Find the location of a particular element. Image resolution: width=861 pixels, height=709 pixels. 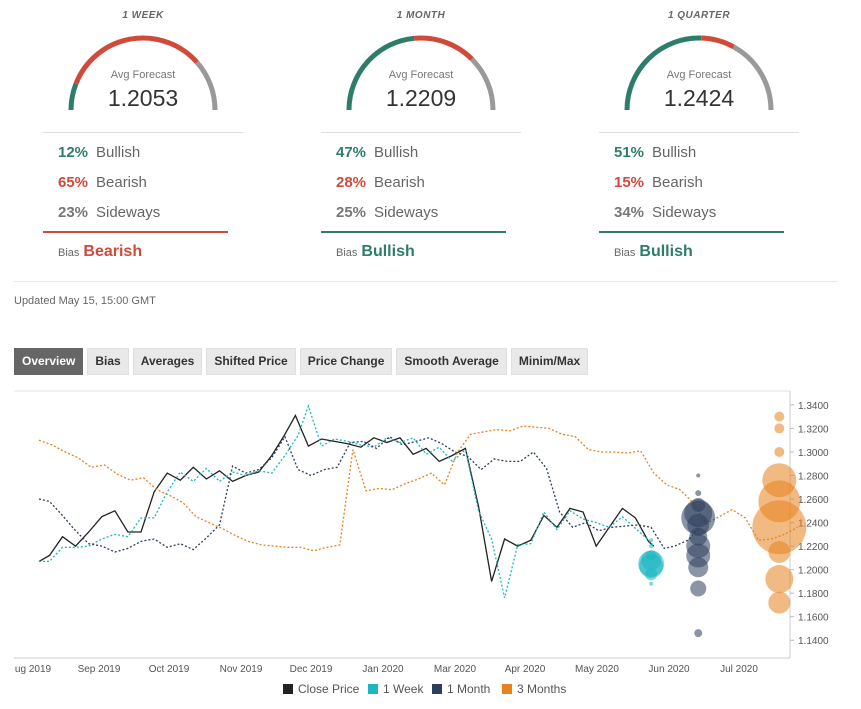

legend-label: 1 Week is located at coordinates (403, 689).